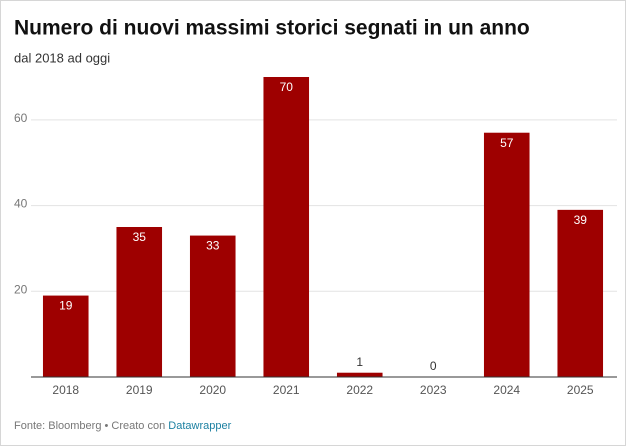  I want to click on x-tick-label: 2025, so click(580, 390).